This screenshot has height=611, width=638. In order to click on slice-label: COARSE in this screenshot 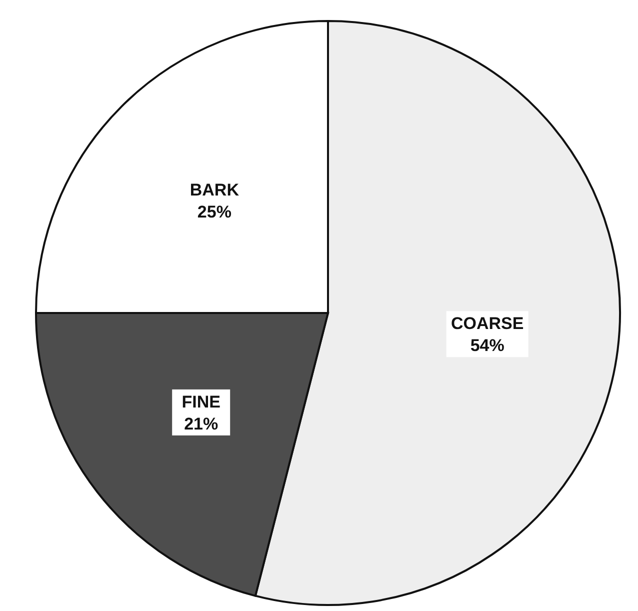, I will do `click(487, 324)`.